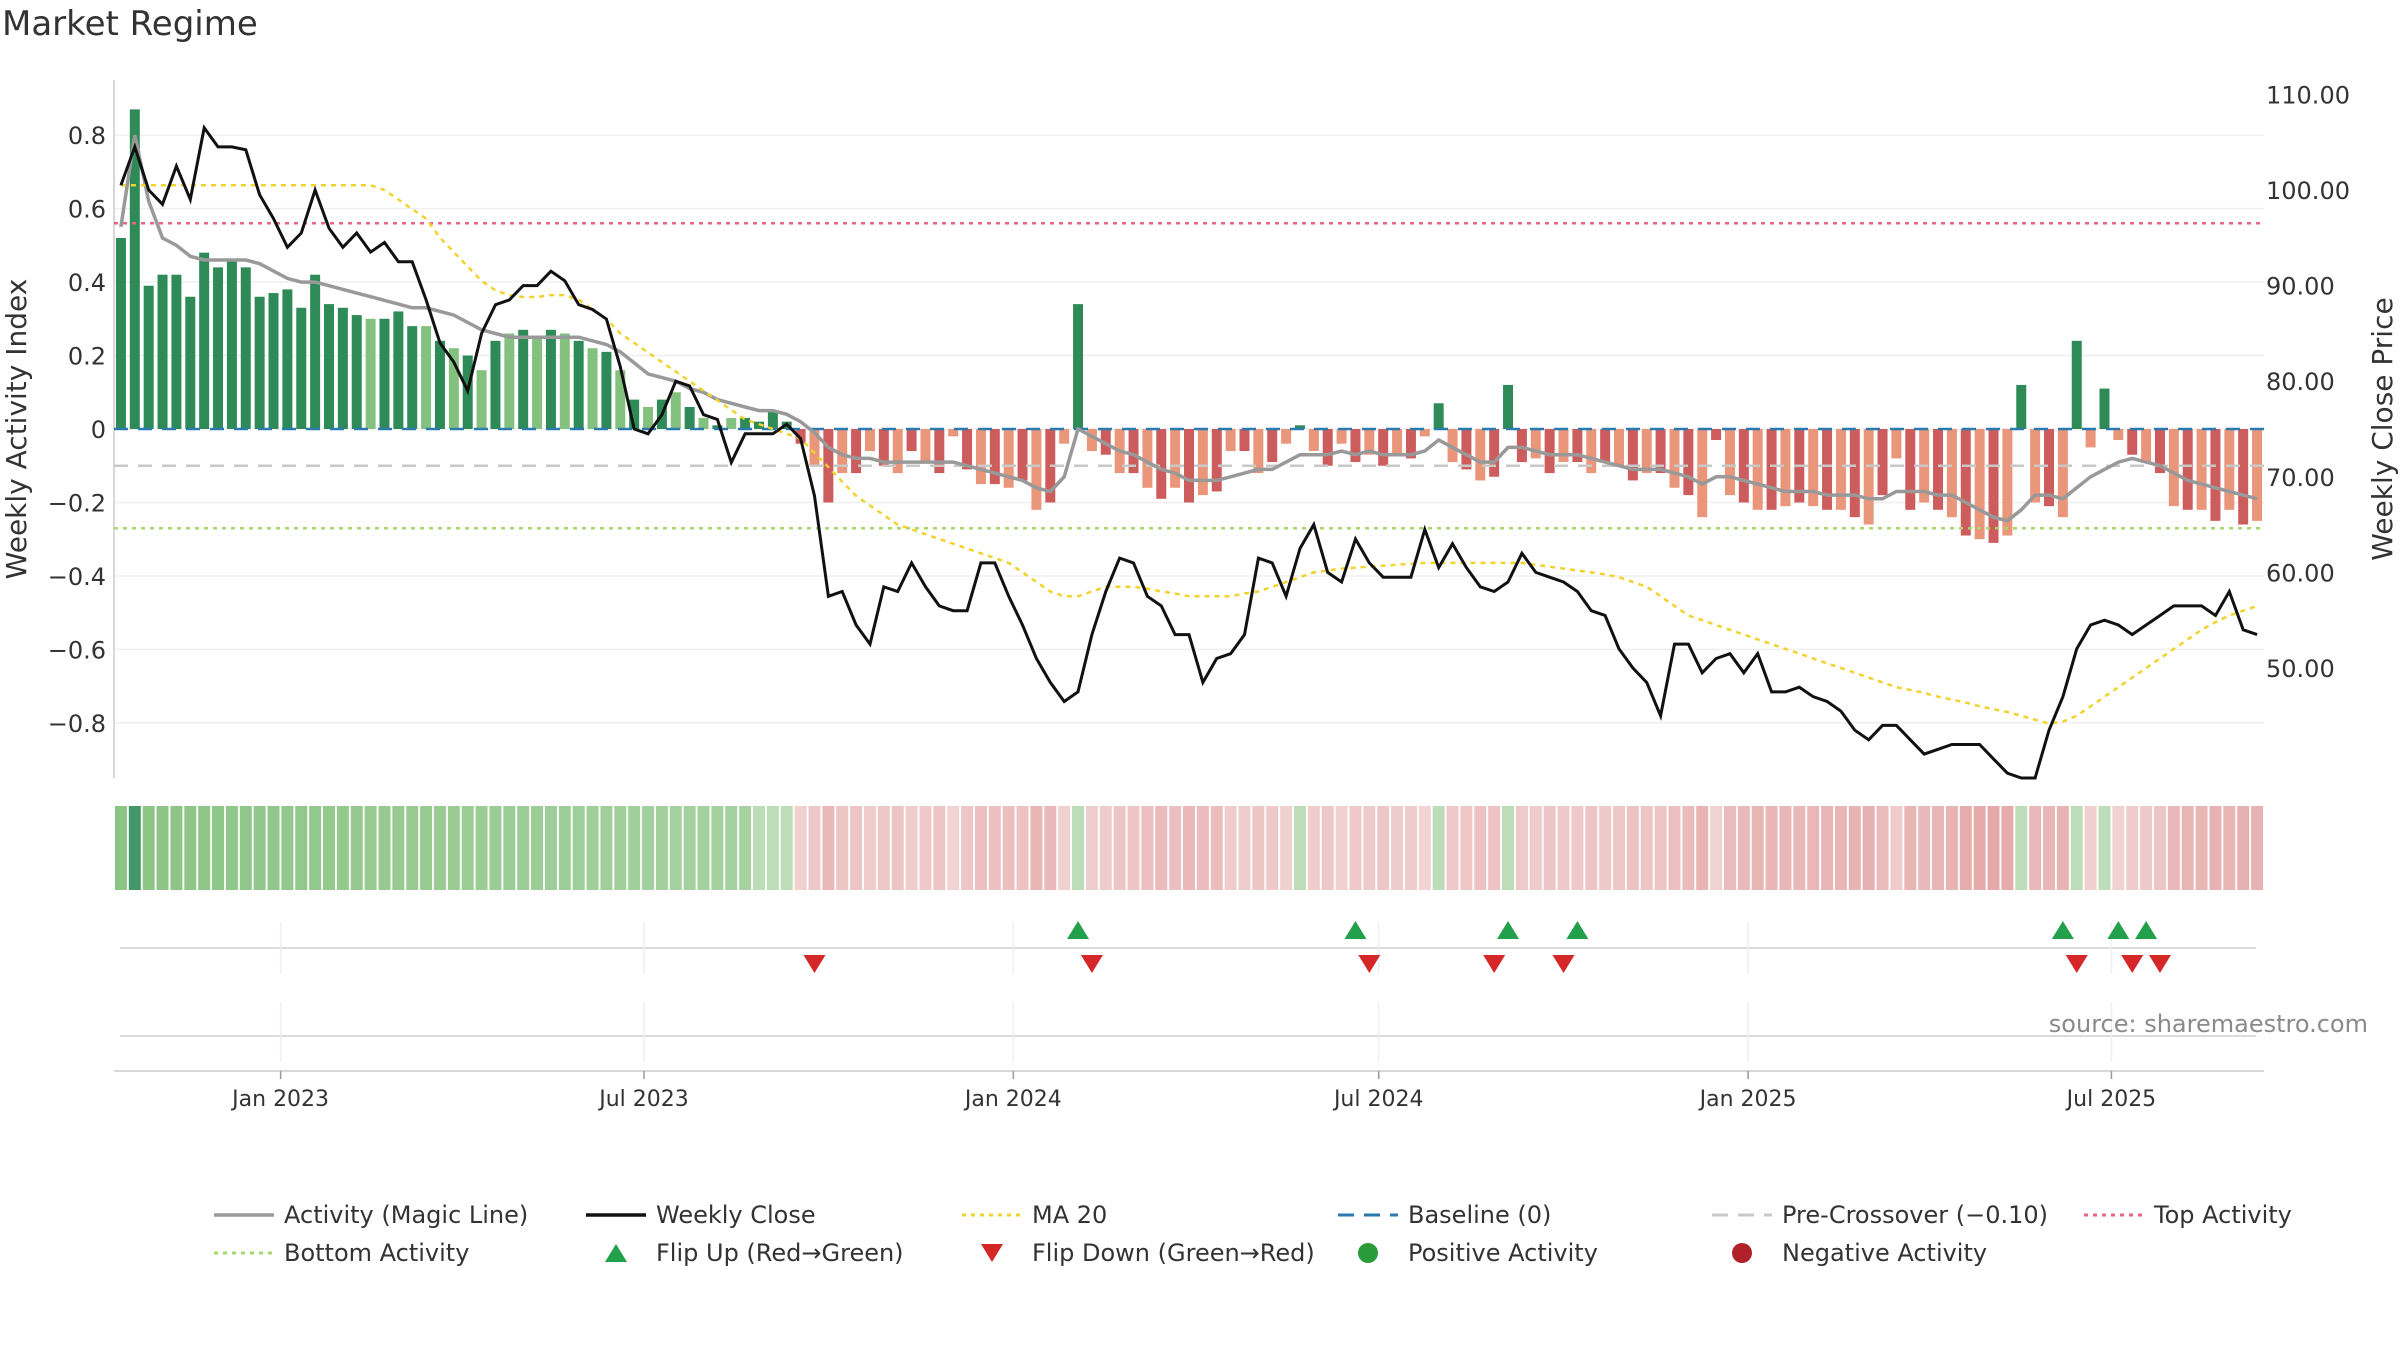 Image resolution: width=2400 pixels, height=1350 pixels. Describe the element at coordinates (87, 357) in the screenshot. I see `y-tick-label: 0.2` at that location.